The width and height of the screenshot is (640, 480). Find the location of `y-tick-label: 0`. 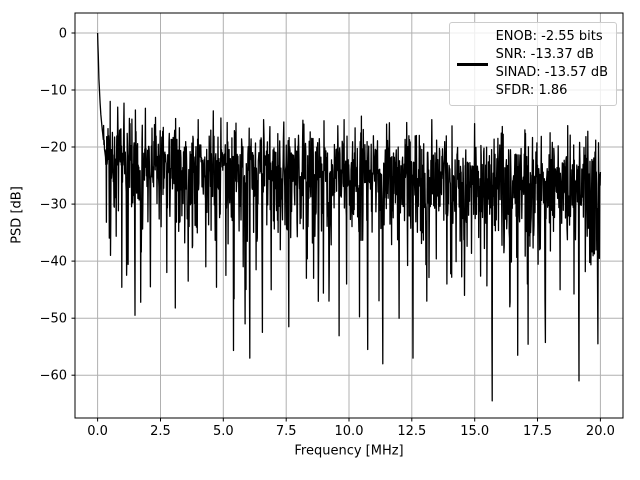

y-tick-label: 0 is located at coordinates (63, 34).